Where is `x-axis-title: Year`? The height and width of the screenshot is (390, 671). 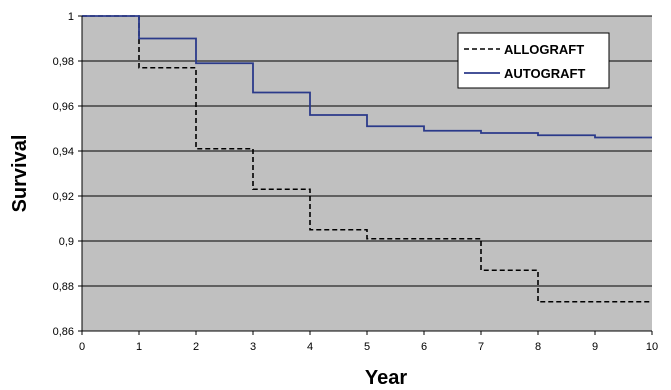
x-axis-title: Year is located at coordinates (386, 378).